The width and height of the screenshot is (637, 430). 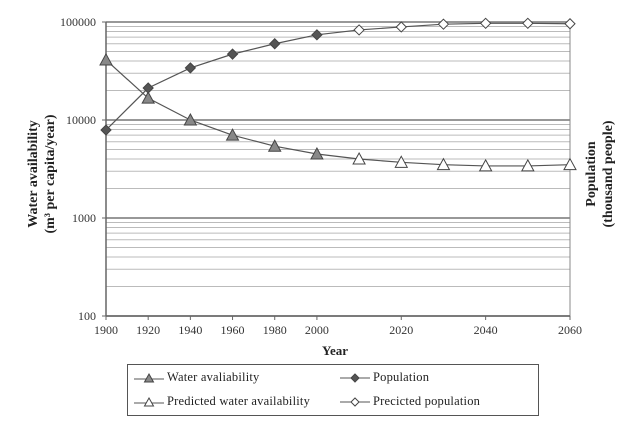 I want to click on x-tick-label: 2000, so click(x=317, y=330).